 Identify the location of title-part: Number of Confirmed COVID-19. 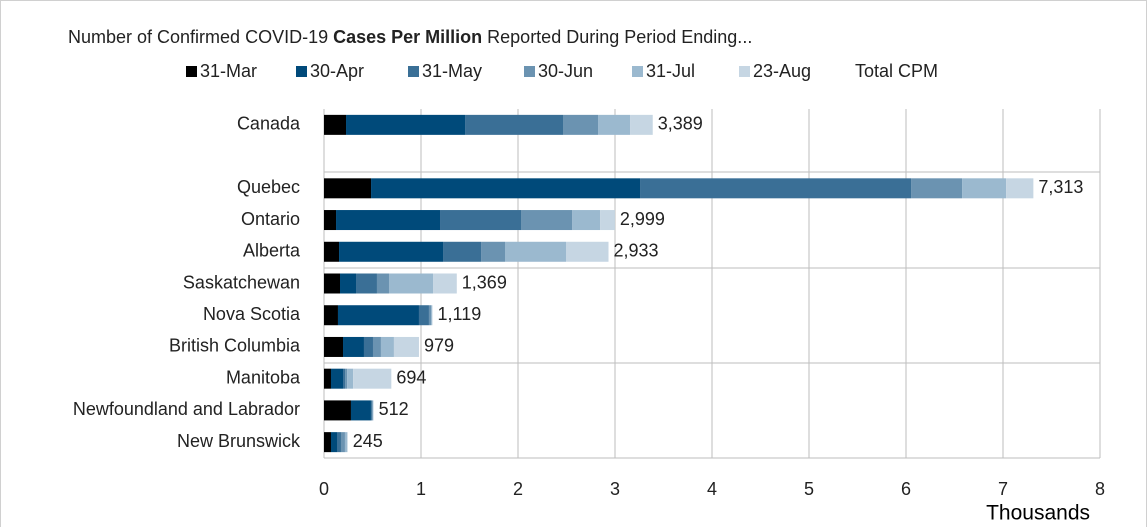
(200, 37).